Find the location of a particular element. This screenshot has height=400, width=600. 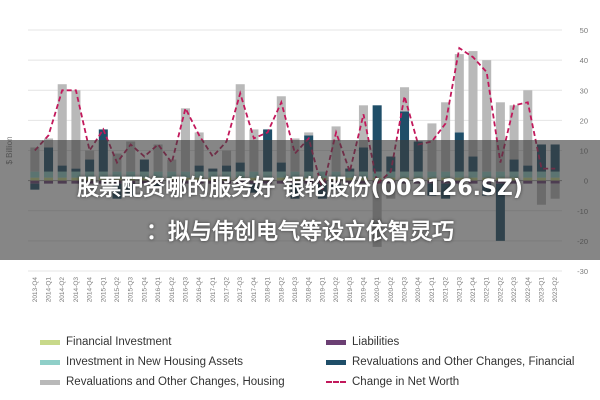

x-tick-label: 2022-Q2 is located at coordinates (500, 290).